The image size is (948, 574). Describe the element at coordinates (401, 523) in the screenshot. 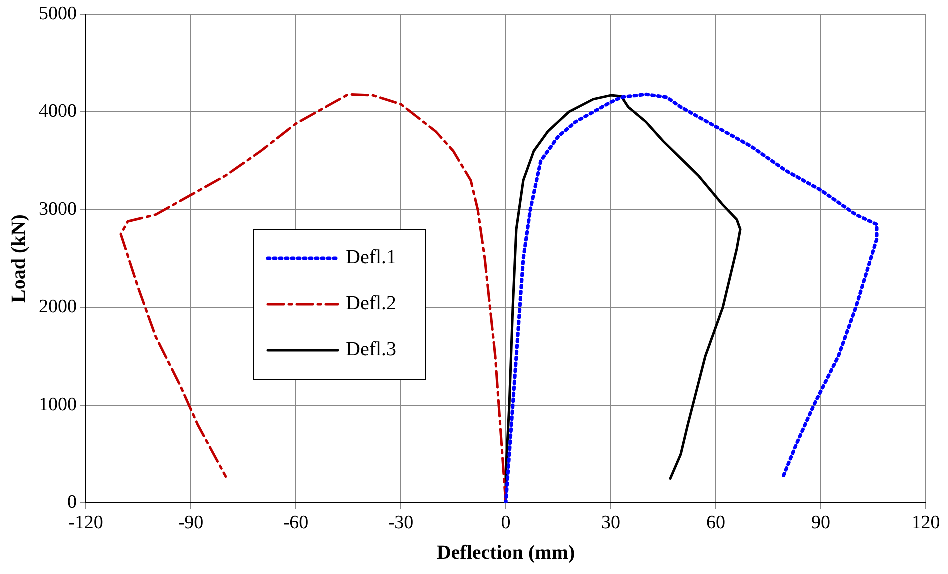

I see `x-tick-label: -30` at that location.